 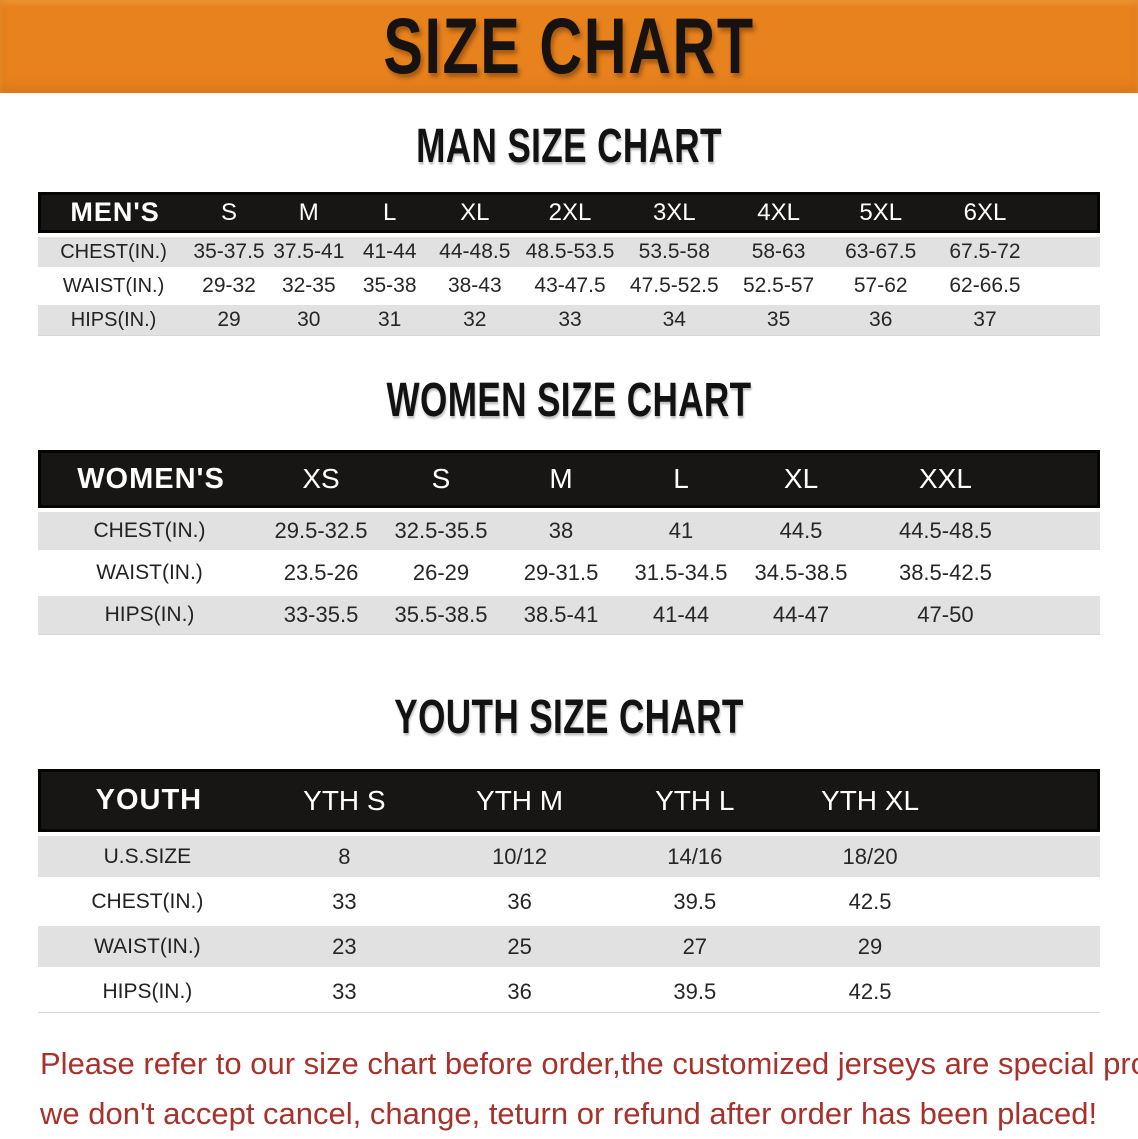 What do you see at coordinates (147, 800) in the screenshot?
I see `youth-group-label: YOUTH` at bounding box center [147, 800].